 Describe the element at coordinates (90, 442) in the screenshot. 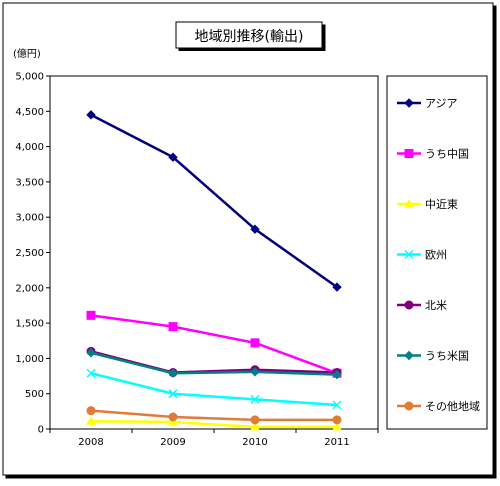

I see `x-tick-label: 2008` at that location.